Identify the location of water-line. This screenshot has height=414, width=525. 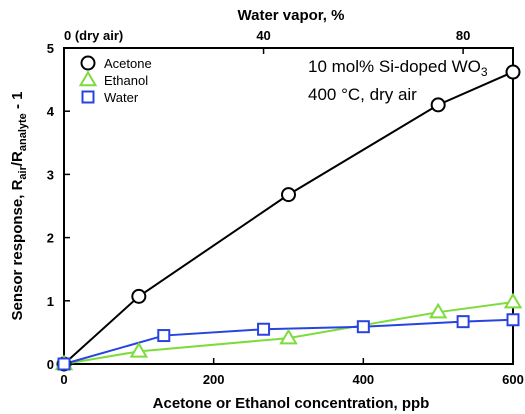
(288, 341).